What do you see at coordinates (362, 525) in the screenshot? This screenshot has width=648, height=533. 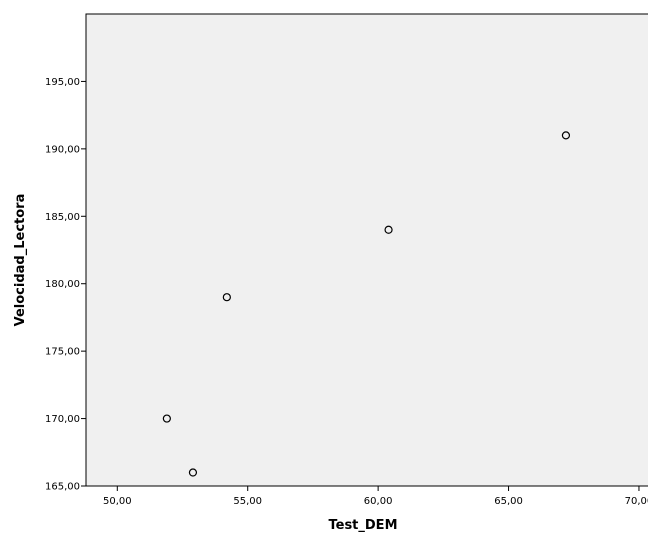 I see `x-axis-title: Test_DEM` at bounding box center [362, 525].